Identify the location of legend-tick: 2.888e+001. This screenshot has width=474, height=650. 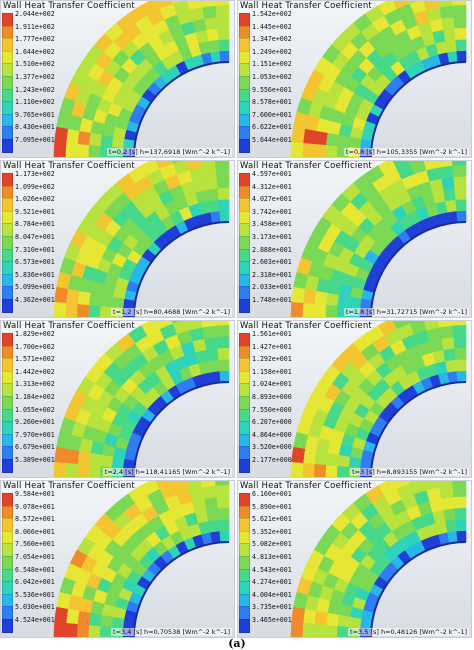
(272, 249).